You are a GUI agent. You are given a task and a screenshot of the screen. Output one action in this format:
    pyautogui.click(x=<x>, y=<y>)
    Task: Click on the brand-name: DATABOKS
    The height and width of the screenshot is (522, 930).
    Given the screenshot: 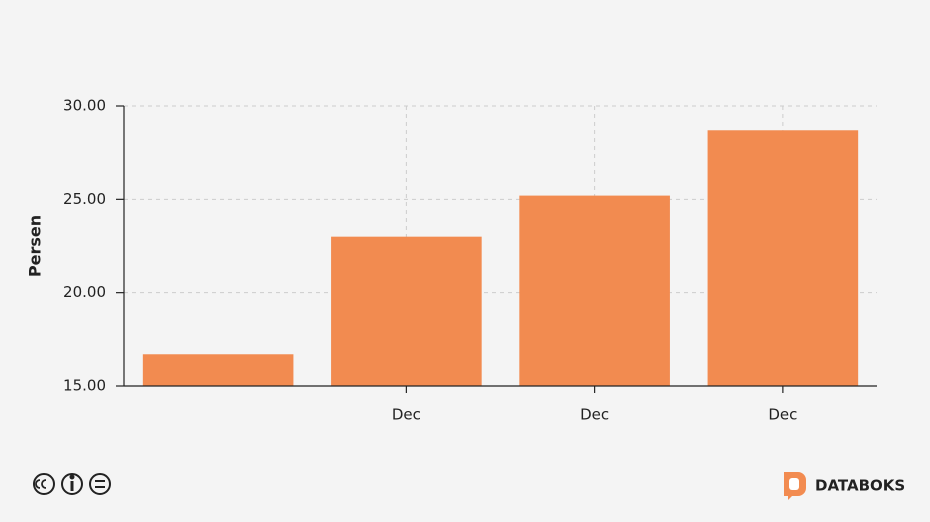 What is the action you would take?
    pyautogui.click(x=860, y=486)
    